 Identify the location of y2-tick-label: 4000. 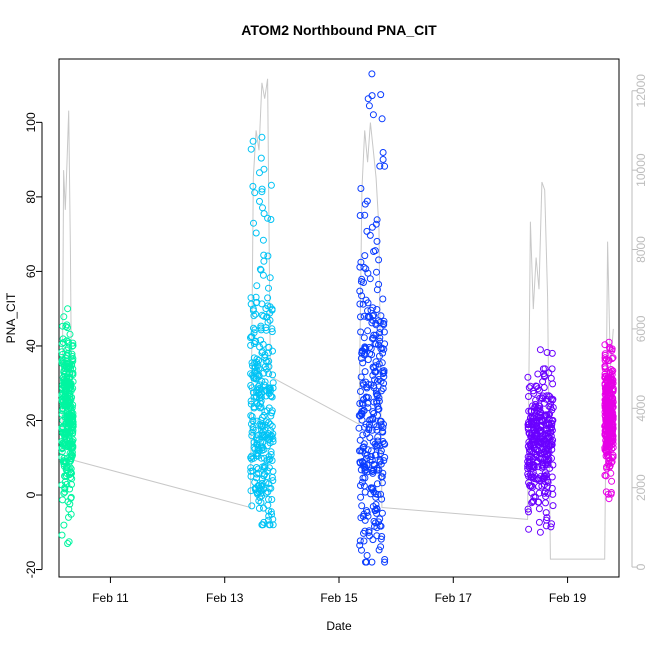
(641, 408).